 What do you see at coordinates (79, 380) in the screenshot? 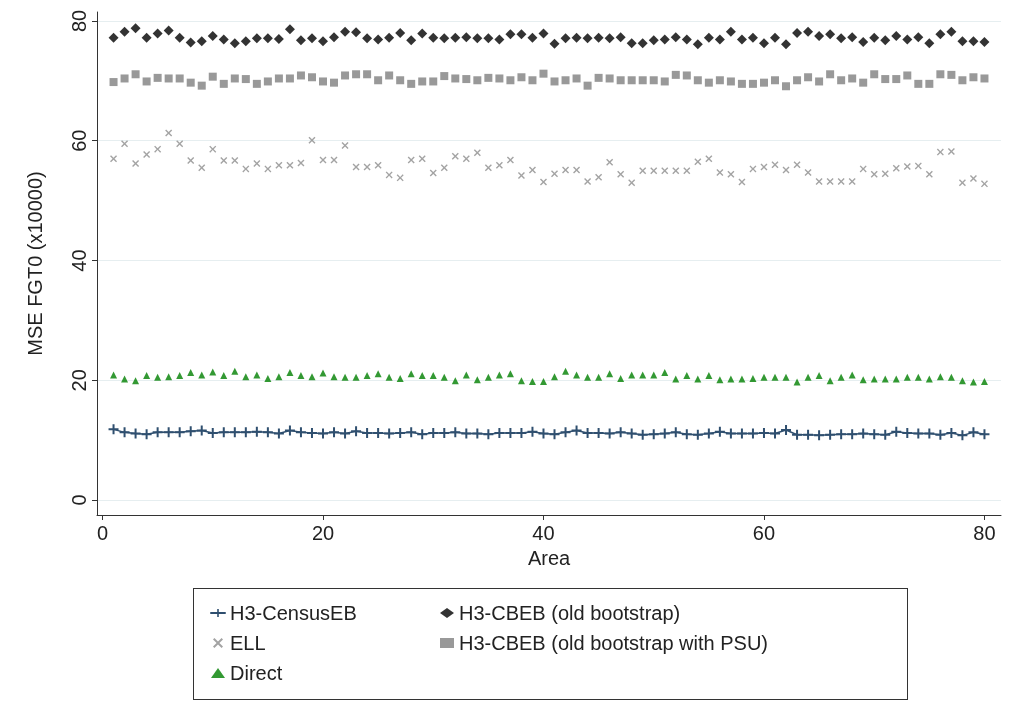
I see `y-tick-label: 20` at bounding box center [79, 380].